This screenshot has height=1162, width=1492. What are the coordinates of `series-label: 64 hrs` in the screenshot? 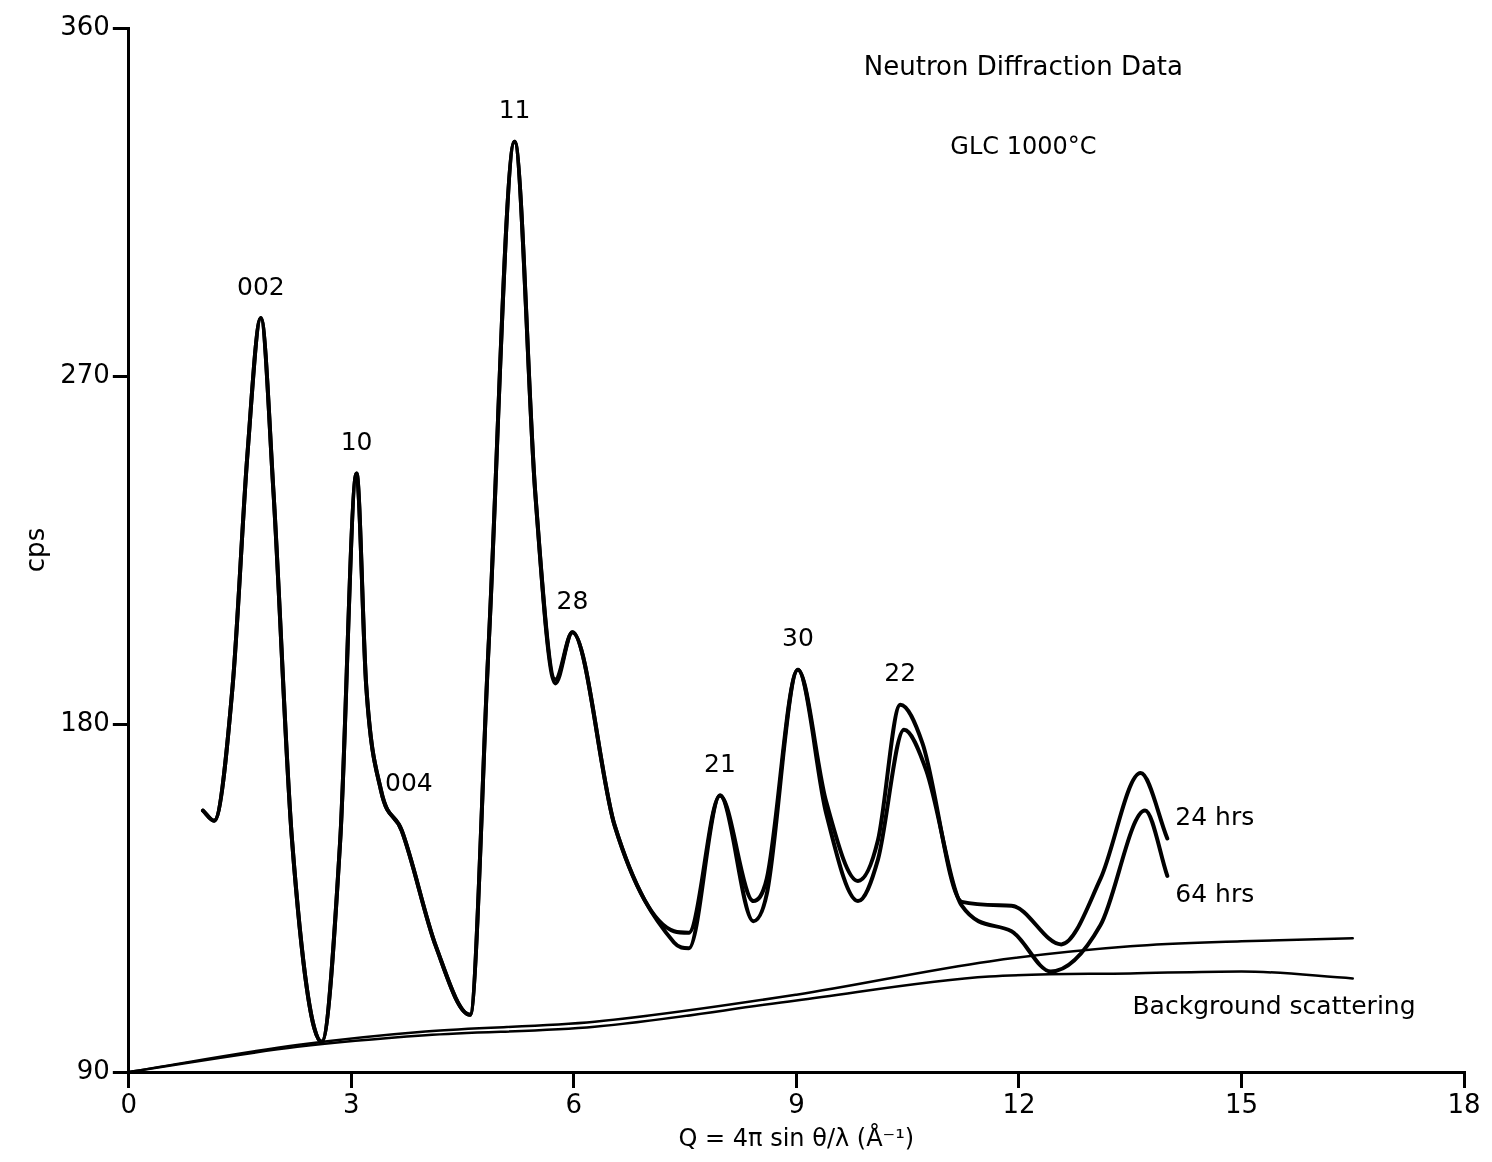 It's located at (1215, 894).